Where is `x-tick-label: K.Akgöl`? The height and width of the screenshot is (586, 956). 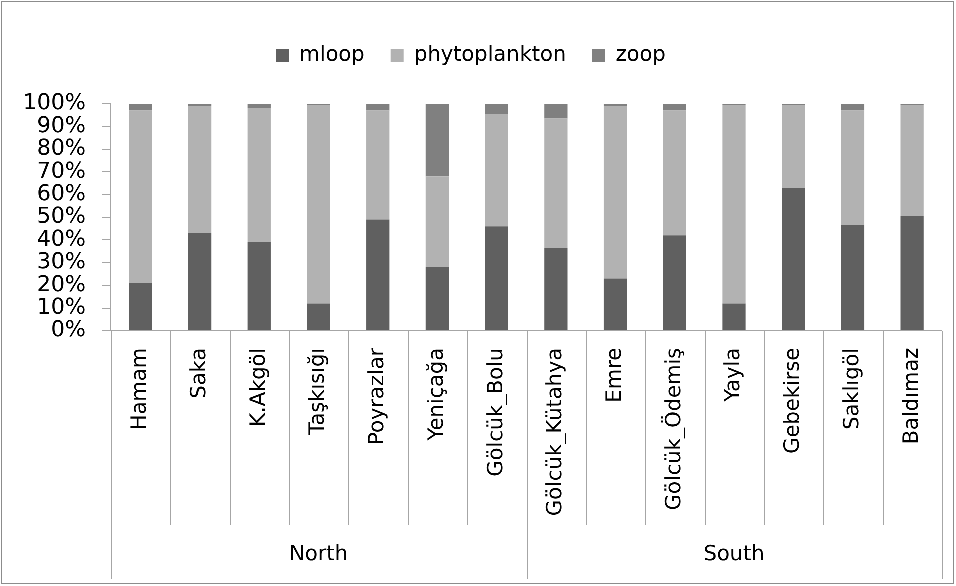 x-tick-label: K.Akgöl is located at coordinates (258, 387).